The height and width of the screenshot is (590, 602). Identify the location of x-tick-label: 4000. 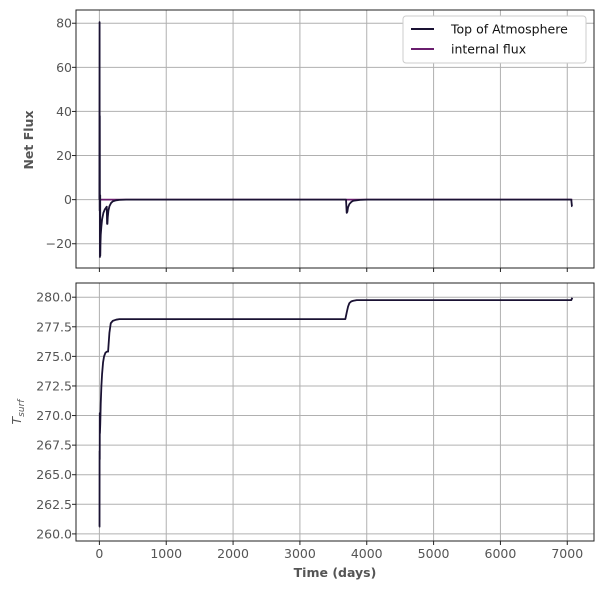
(367, 553).